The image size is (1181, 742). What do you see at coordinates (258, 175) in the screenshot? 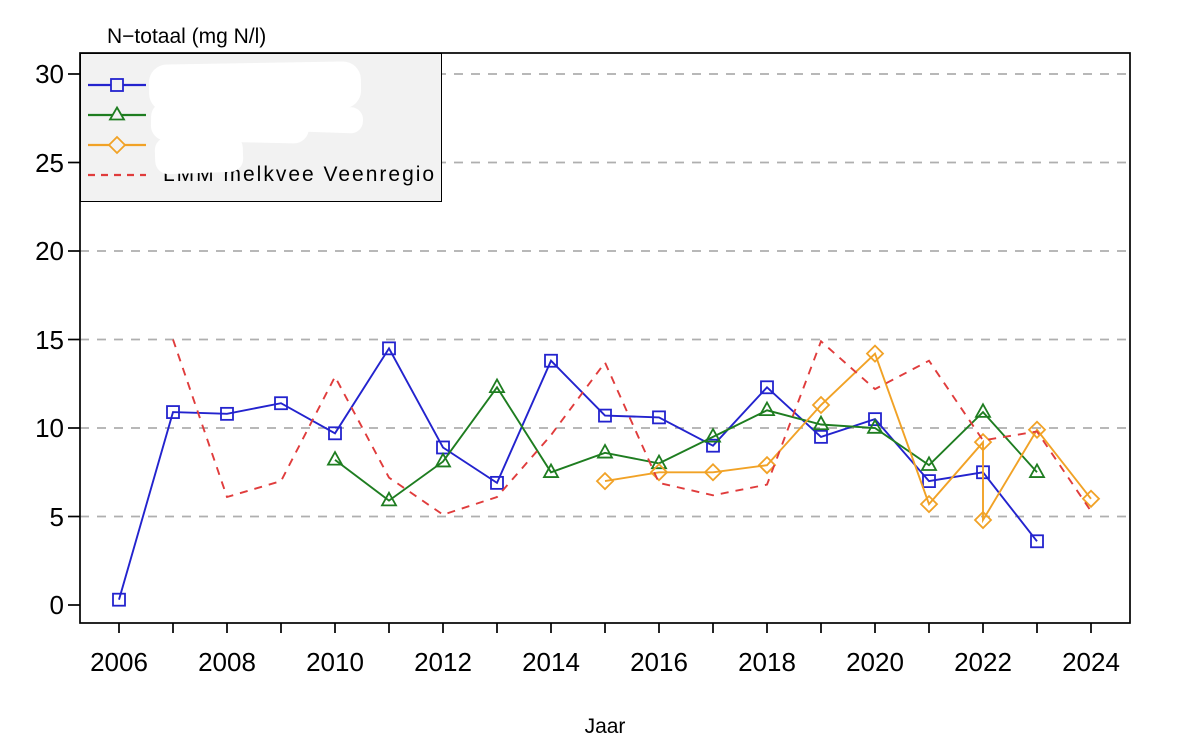
I see `legend-item-4: LMM melkvee Veenregio` at bounding box center [258, 175].